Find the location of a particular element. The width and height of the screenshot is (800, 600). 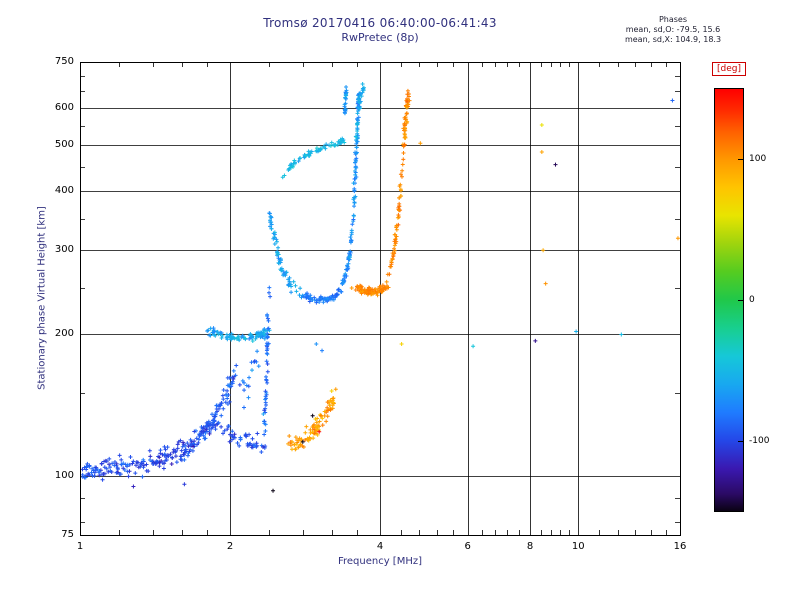

y-tick-label: 750 is located at coordinates (64, 61).